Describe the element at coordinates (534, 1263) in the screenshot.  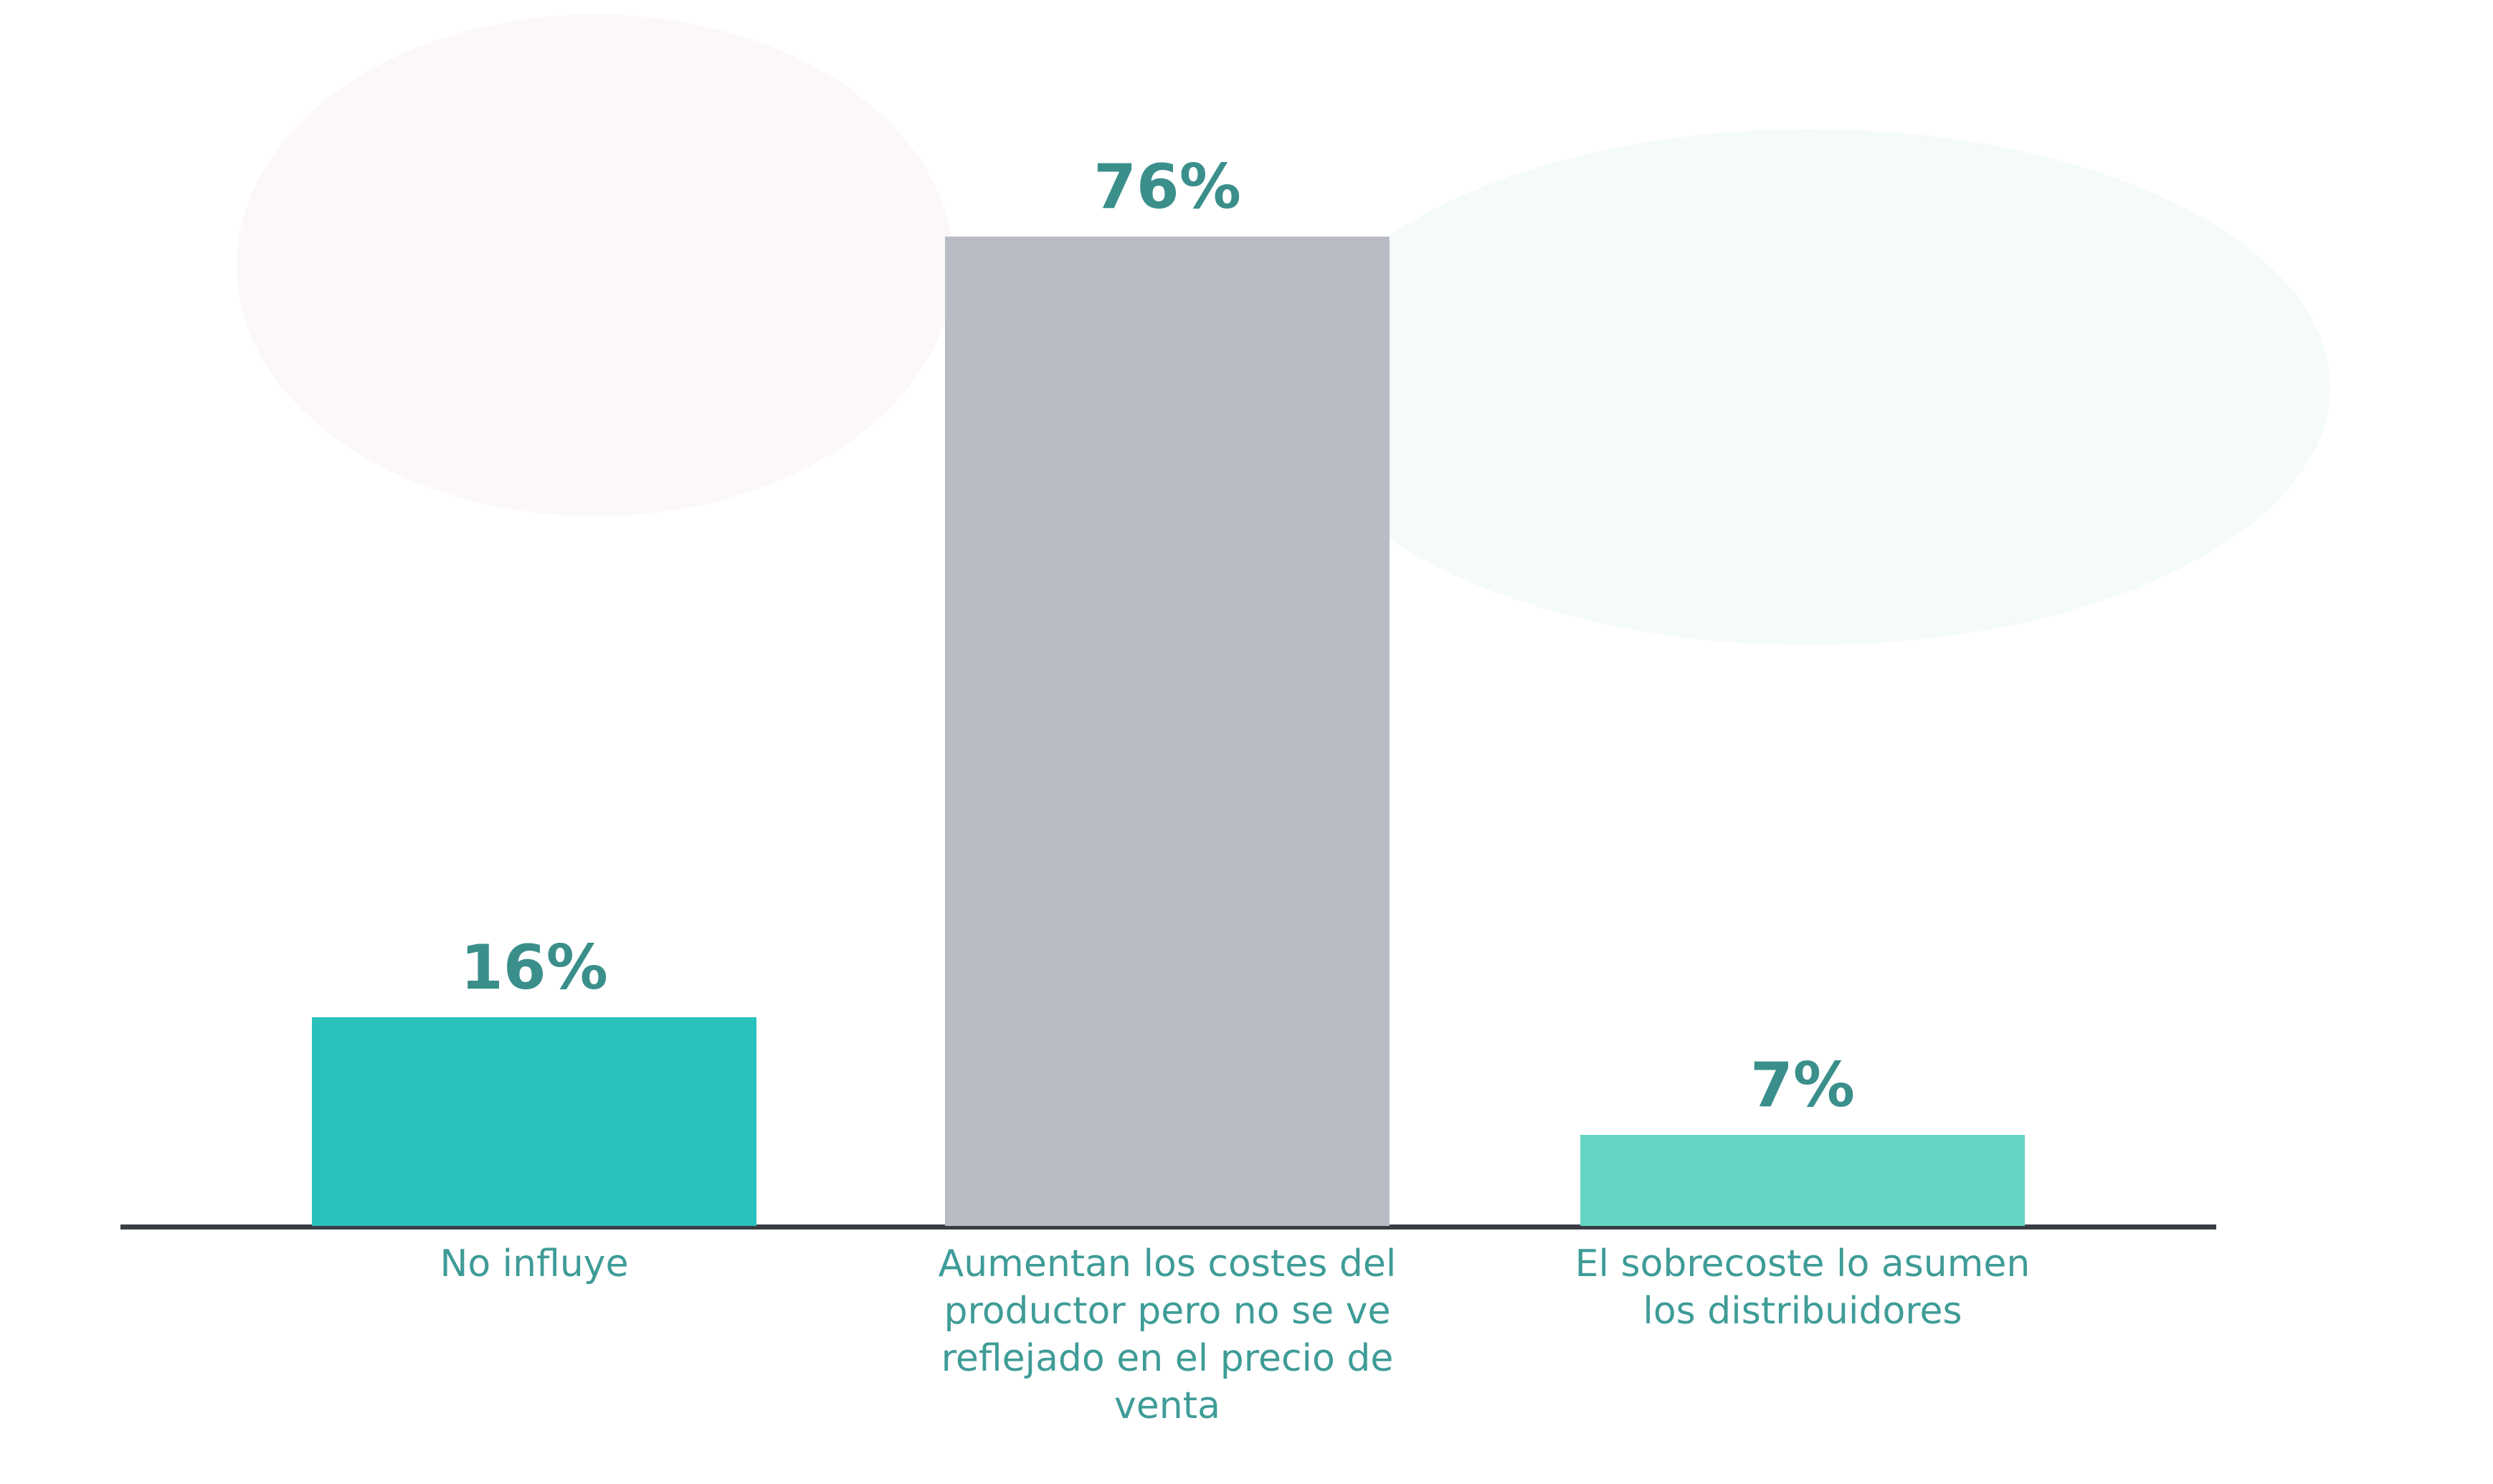
I see `x-tick-label: No influye` at that location.